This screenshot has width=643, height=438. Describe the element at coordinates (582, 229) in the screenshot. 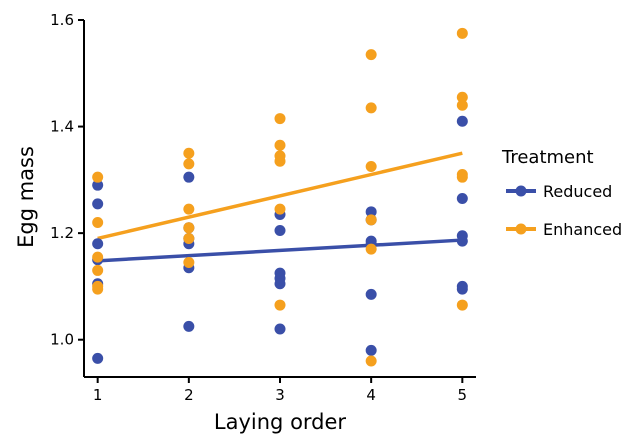

I see `legend-label-enhanced: Enhanced` at that location.